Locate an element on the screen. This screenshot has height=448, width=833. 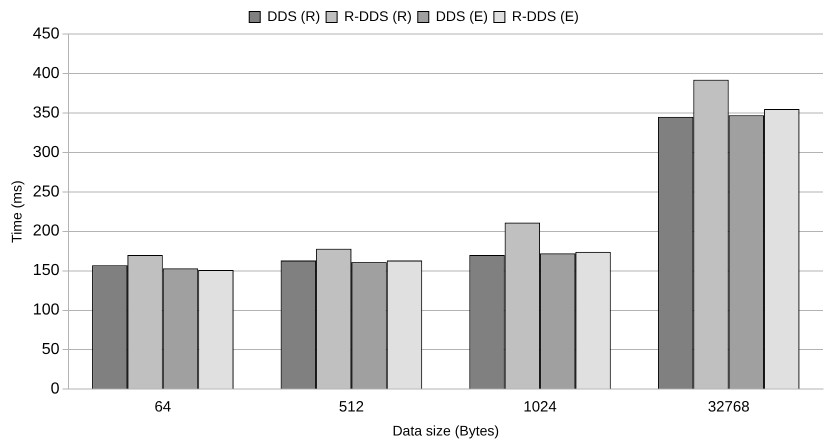
x-tick-label: 1024 is located at coordinates (540, 407).